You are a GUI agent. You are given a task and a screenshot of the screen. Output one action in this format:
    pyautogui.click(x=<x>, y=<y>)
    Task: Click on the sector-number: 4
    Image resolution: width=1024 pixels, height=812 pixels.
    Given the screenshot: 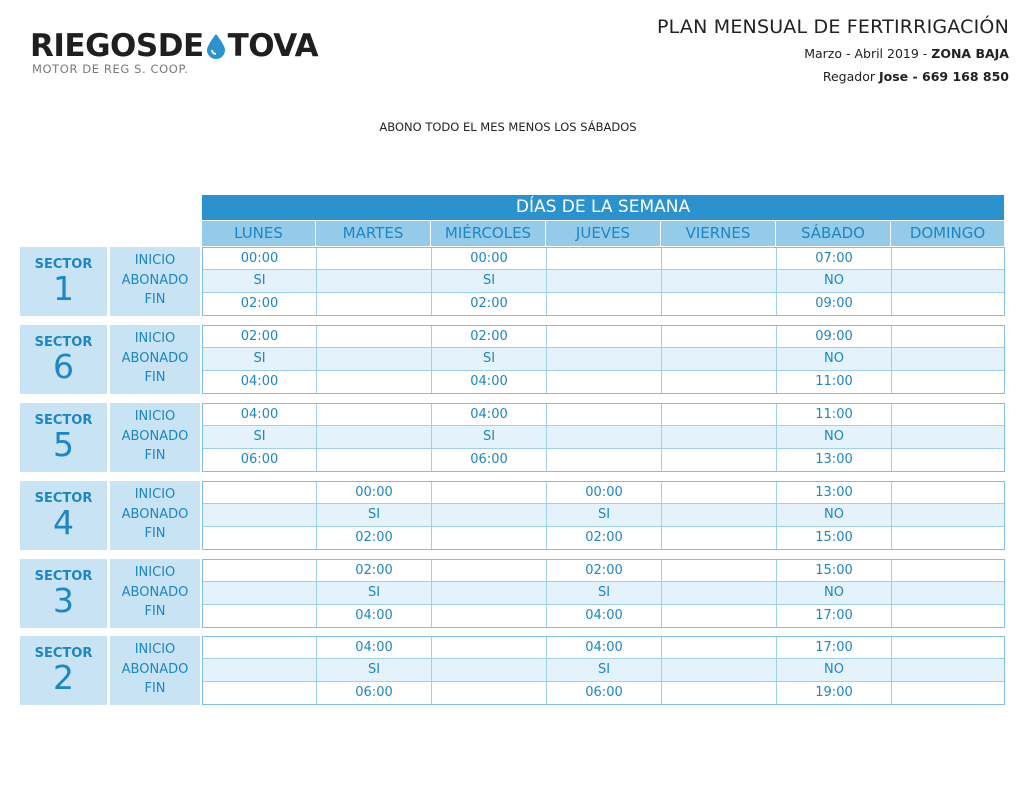 What is the action you would take?
    pyautogui.click(x=63, y=522)
    